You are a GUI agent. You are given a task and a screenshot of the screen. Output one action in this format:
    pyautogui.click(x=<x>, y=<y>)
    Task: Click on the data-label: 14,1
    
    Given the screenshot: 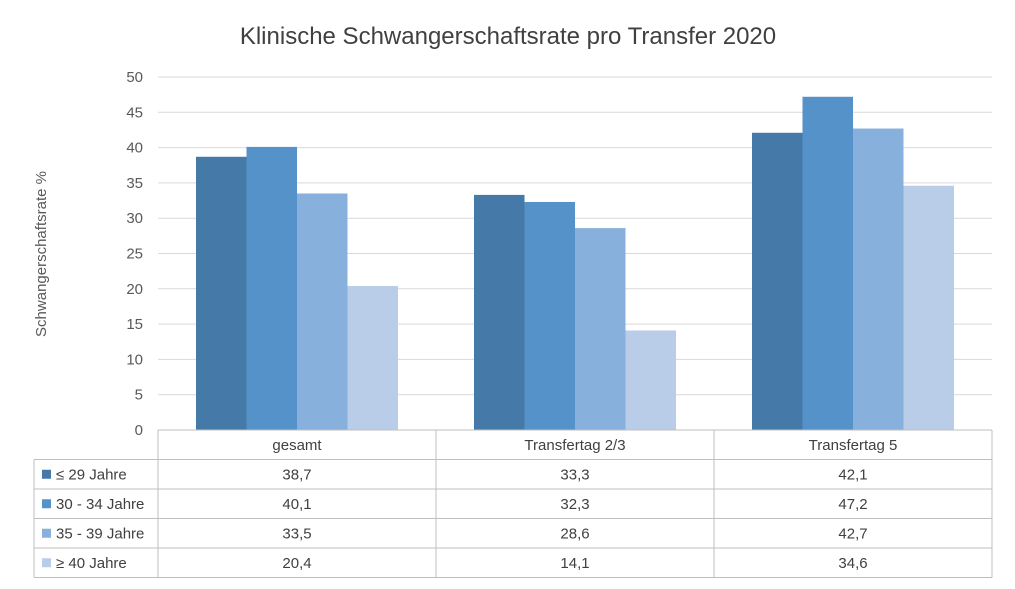 What is the action you would take?
    pyautogui.click(x=574, y=563)
    